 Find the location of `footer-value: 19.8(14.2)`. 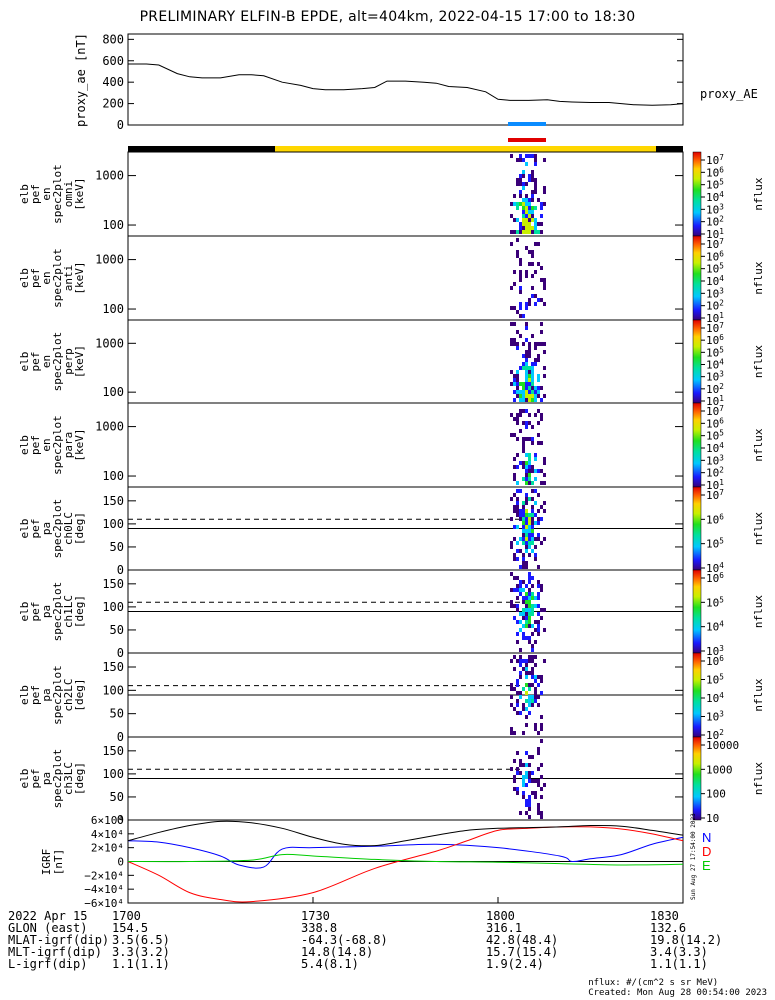

footer-value: 19.8(14.2) is located at coordinates (686, 940).